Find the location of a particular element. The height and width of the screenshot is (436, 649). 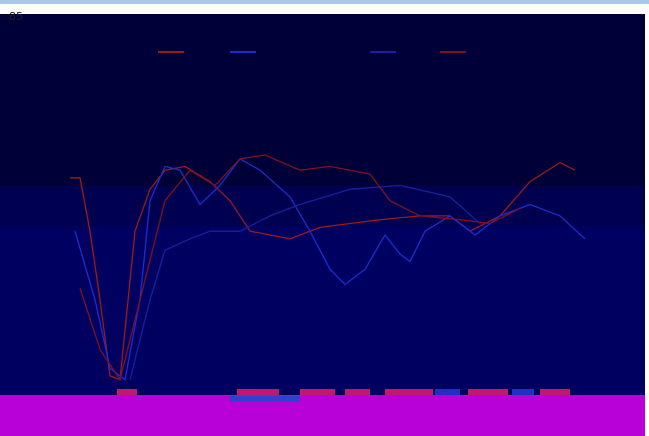

bottom-band is located at coordinates (322, 415).